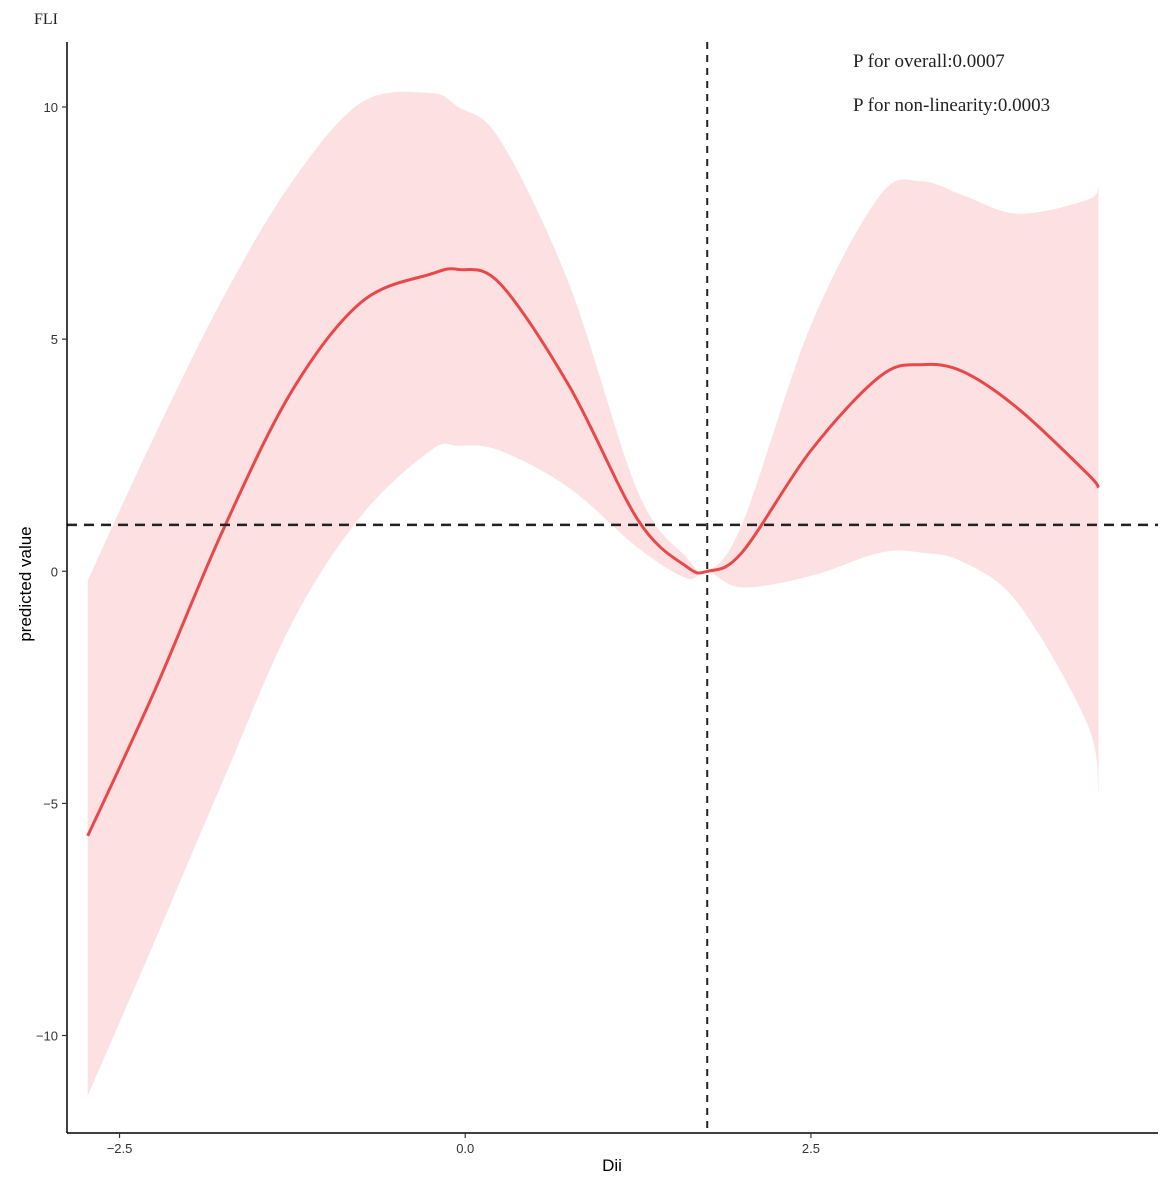  I want to click on x-axis-ticks: −2.5 0.0 2.5, so click(463, 1144).